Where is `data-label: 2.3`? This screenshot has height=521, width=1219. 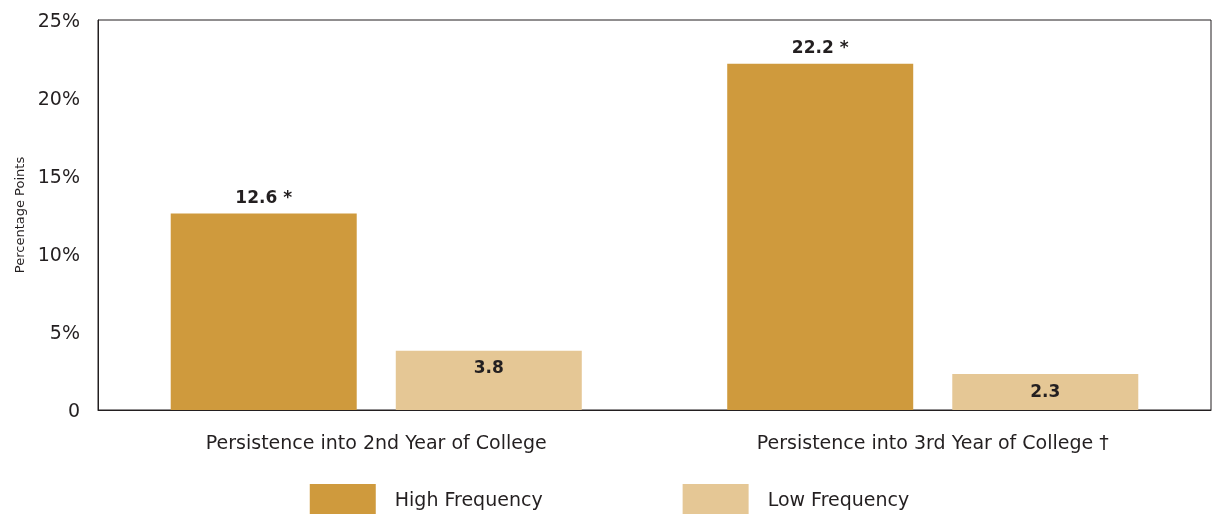 data-label: 2.3 is located at coordinates (1045, 390).